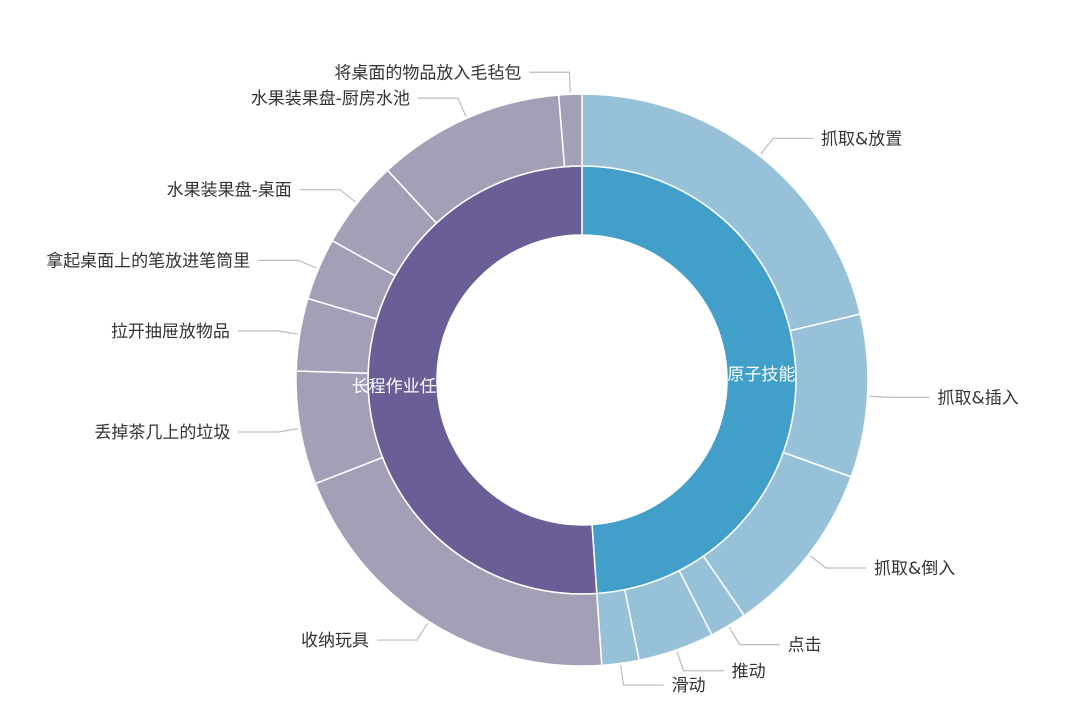  What do you see at coordinates (403, 387) in the screenshot?
I see `inner-label: 长程作业任务` at bounding box center [403, 387].